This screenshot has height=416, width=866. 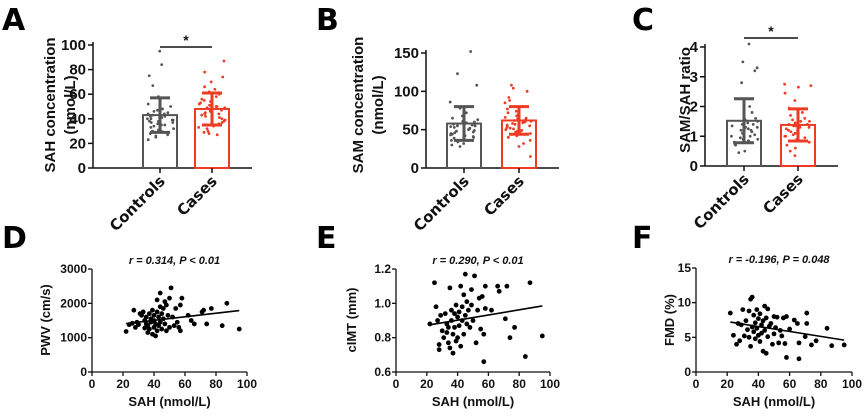 I want to click on x-tick-label: 0, so click(x=92, y=384).